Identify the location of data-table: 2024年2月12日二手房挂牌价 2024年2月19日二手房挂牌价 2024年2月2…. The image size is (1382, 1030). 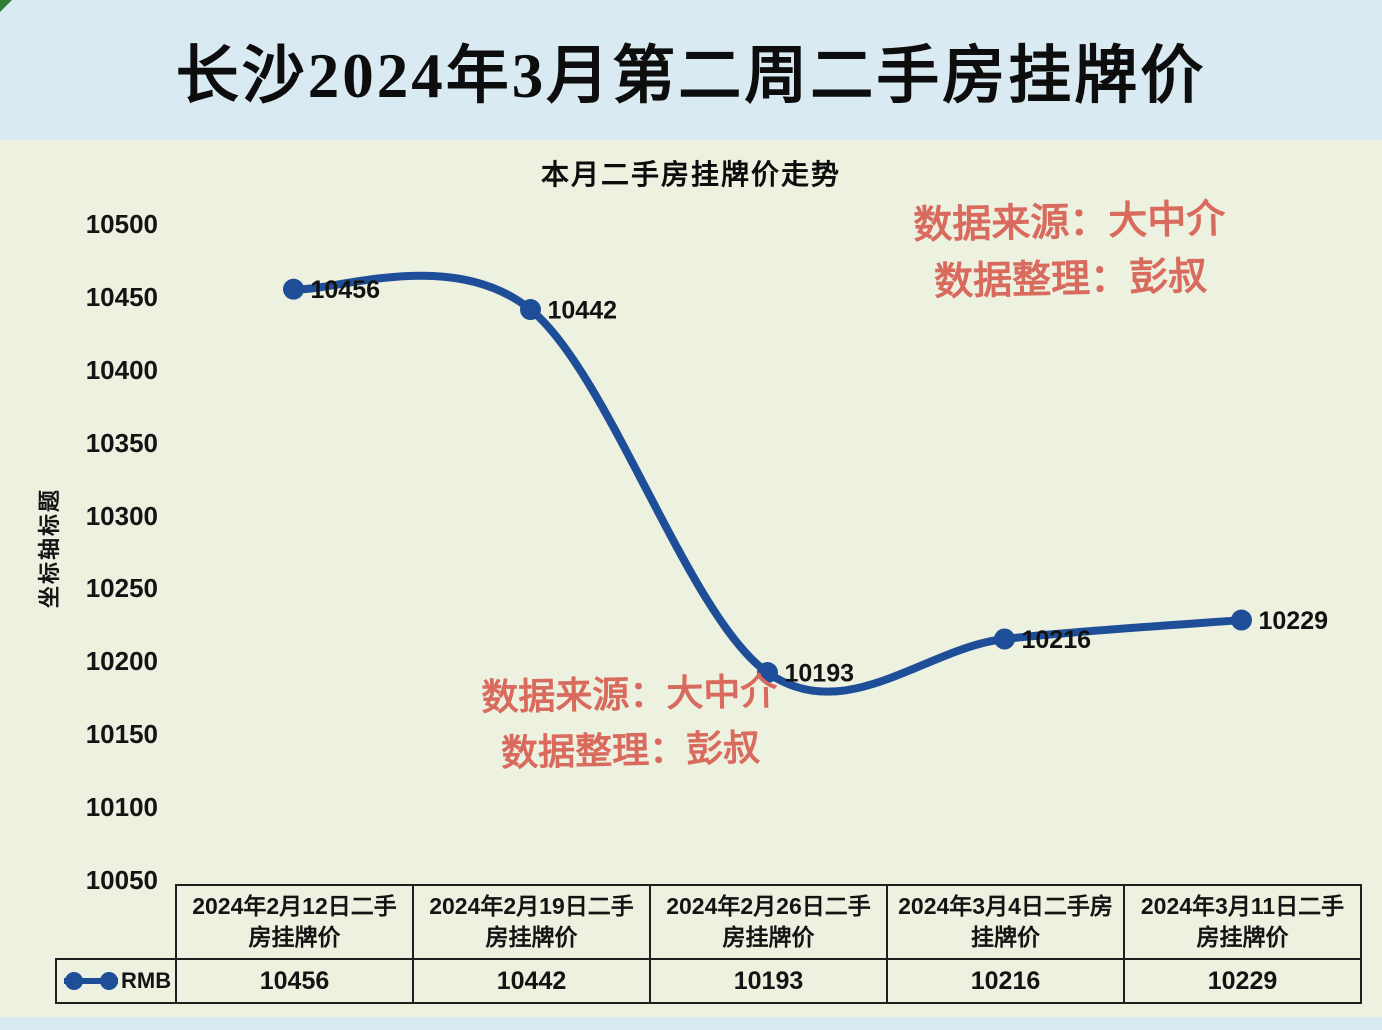
(708, 944).